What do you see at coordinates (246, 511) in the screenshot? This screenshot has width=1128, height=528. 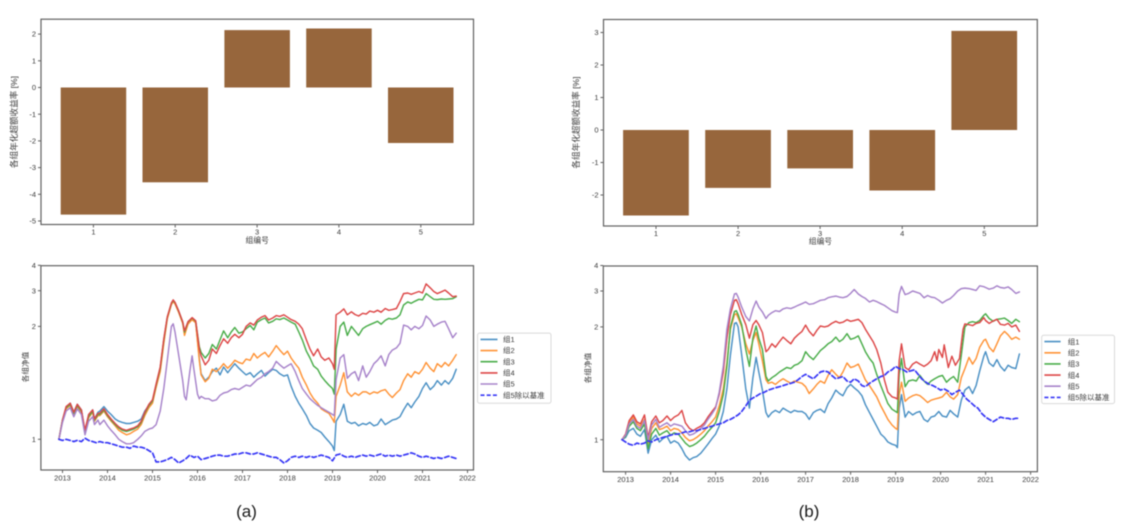 I see `svg-text: (a)` at bounding box center [246, 511].